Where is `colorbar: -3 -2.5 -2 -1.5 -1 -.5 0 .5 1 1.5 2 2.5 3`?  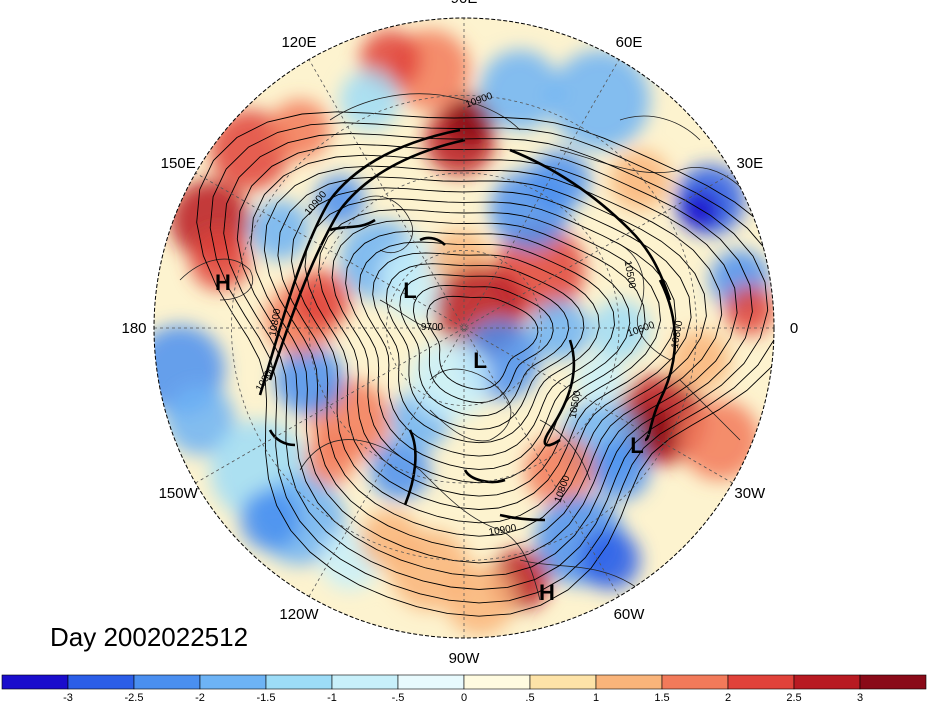
colorbar: -3 -2.5 -2 -1.5 -1 -.5 0 .5 1 1.5 2 2.5 3 is located at coordinates (464, 689).